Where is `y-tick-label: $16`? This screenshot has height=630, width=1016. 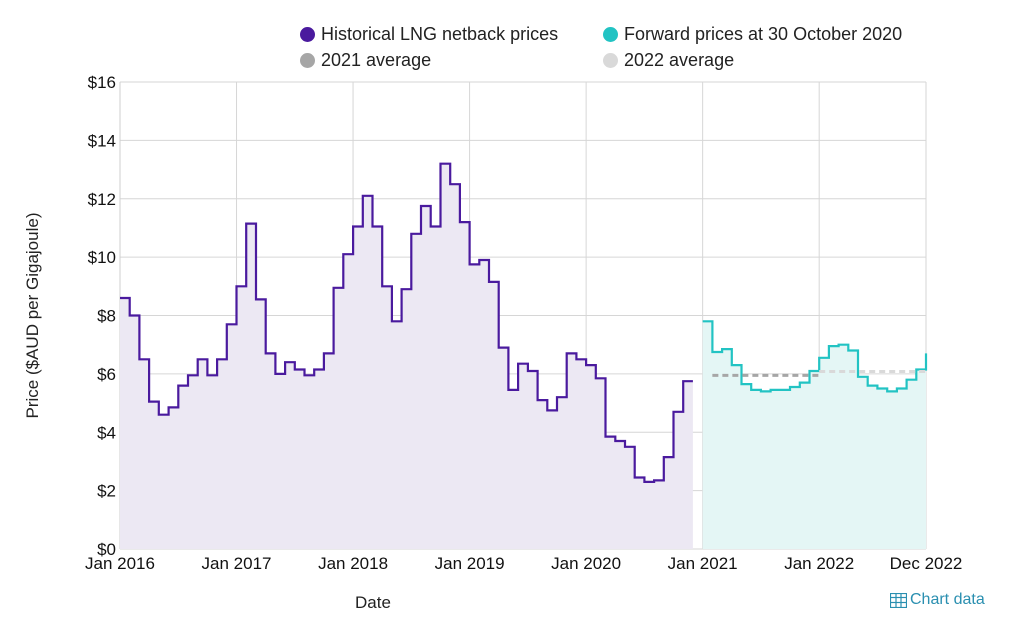
y-tick-label: $16 is located at coordinates (102, 82).